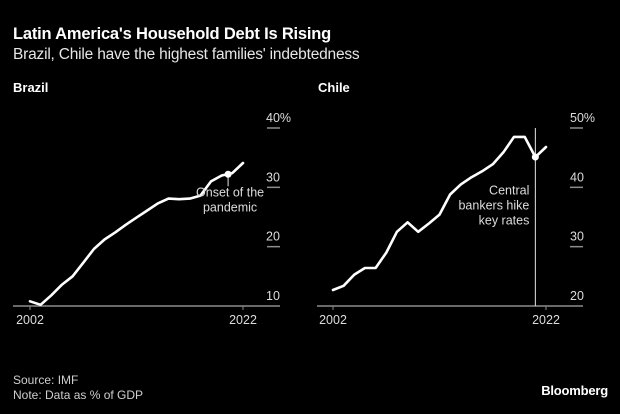 The height and width of the screenshot is (414, 620). Describe the element at coordinates (230, 207) in the screenshot. I see `brazil-annotation-text: pandemic` at that location.